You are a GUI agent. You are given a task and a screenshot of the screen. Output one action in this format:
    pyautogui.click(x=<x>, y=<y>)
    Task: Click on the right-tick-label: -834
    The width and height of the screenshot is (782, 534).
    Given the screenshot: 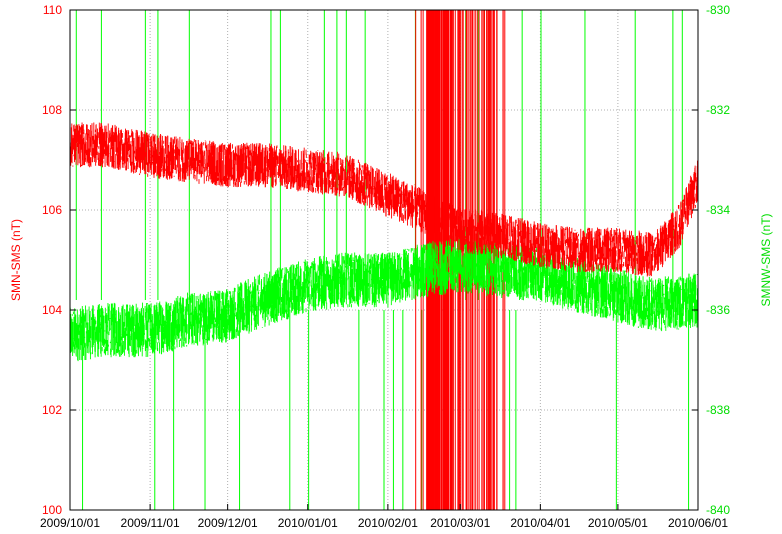 What is the action you would take?
    pyautogui.click(x=718, y=210)
    